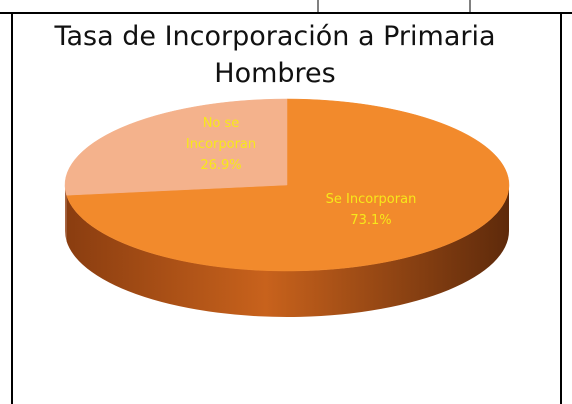 The image size is (572, 404). I want to click on value-label: 73.1%, so click(371, 220).